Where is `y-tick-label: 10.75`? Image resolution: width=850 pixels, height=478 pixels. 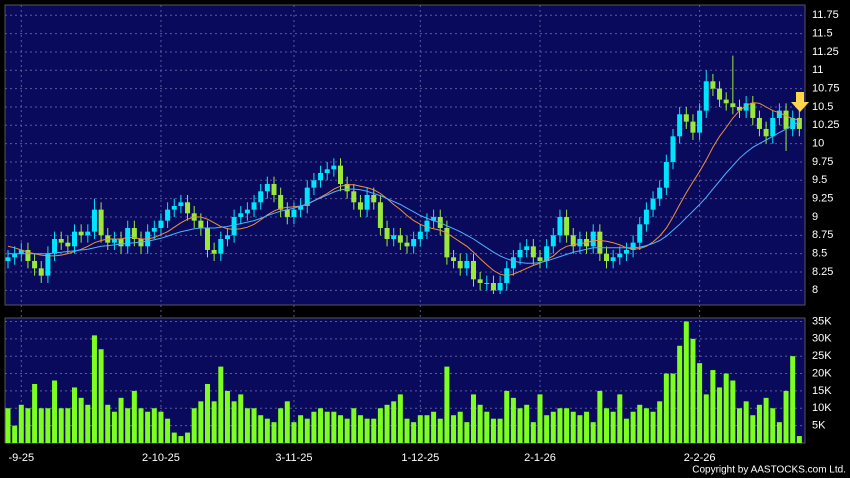
y-tick-label: 10.75 is located at coordinates (826, 89).